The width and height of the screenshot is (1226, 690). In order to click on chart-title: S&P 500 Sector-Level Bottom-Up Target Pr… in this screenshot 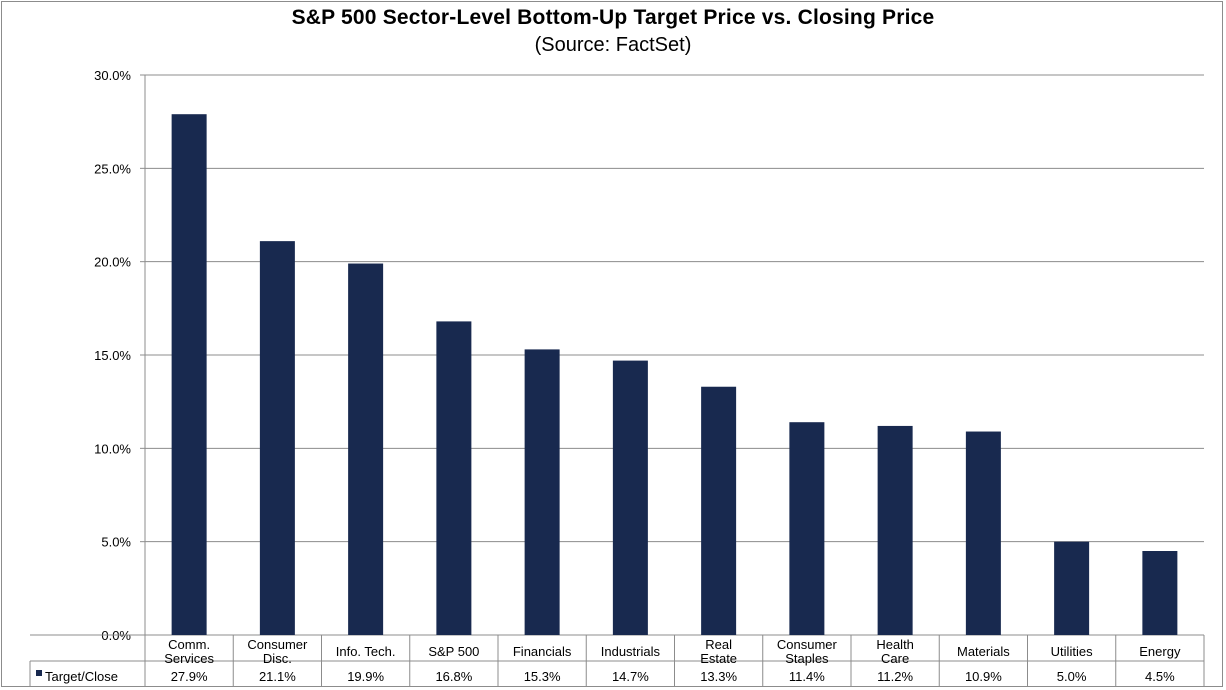, I will do `click(613, 17)`.